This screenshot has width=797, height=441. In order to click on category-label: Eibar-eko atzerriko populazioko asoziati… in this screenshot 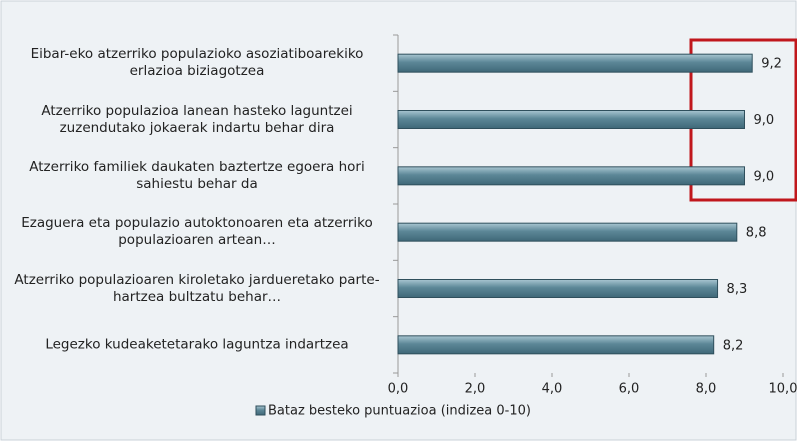, I will do `click(197, 63)`.